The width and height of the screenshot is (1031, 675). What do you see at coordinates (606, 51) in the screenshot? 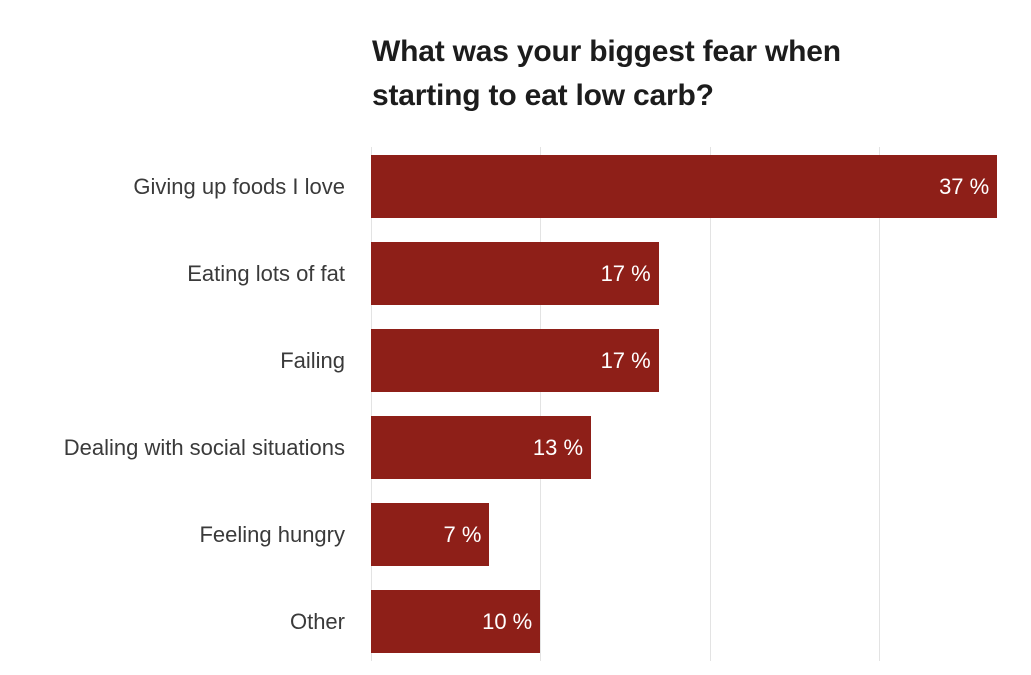
I see `chart-title-line-1: What was your biggest fear when` at bounding box center [606, 51].